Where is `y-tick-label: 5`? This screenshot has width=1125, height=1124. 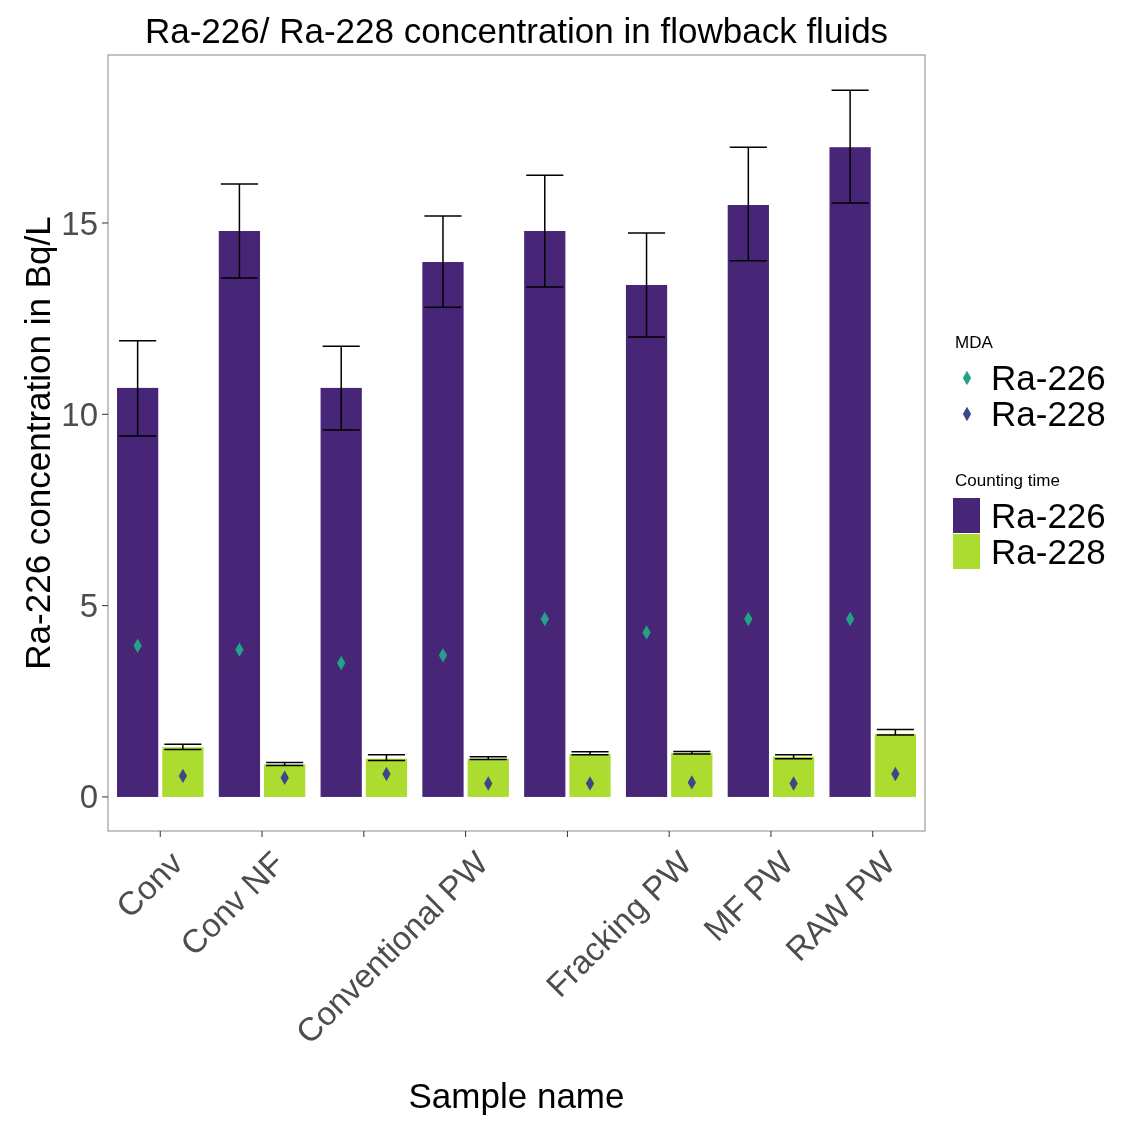 y-tick-label: 5 is located at coordinates (88, 606).